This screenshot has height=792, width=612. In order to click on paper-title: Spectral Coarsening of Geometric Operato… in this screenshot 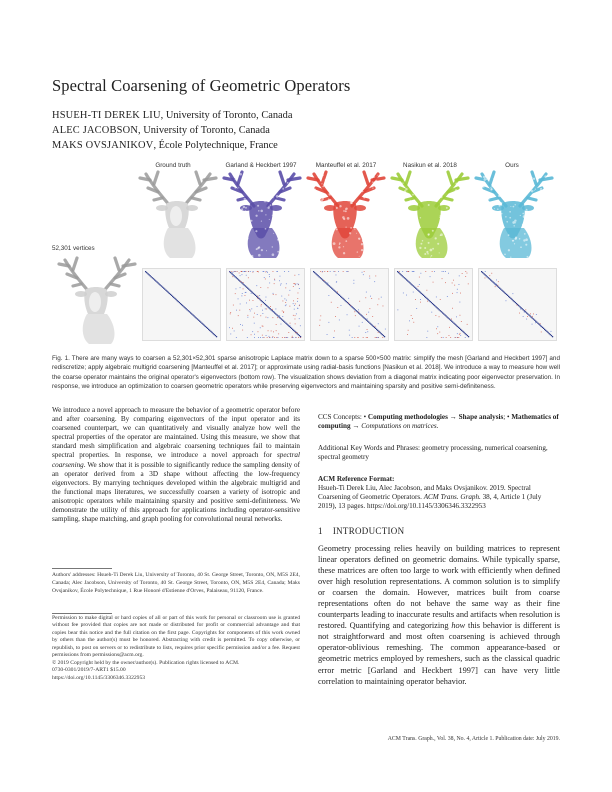, I will do `click(201, 85)`.